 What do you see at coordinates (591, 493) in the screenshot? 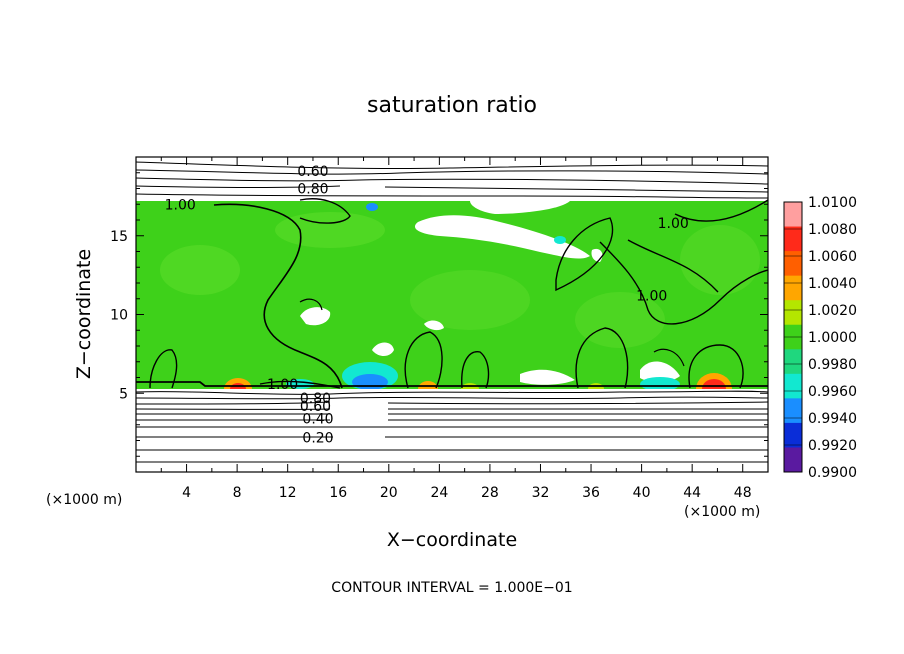
I see `x-tick-label: 36` at bounding box center [591, 493].